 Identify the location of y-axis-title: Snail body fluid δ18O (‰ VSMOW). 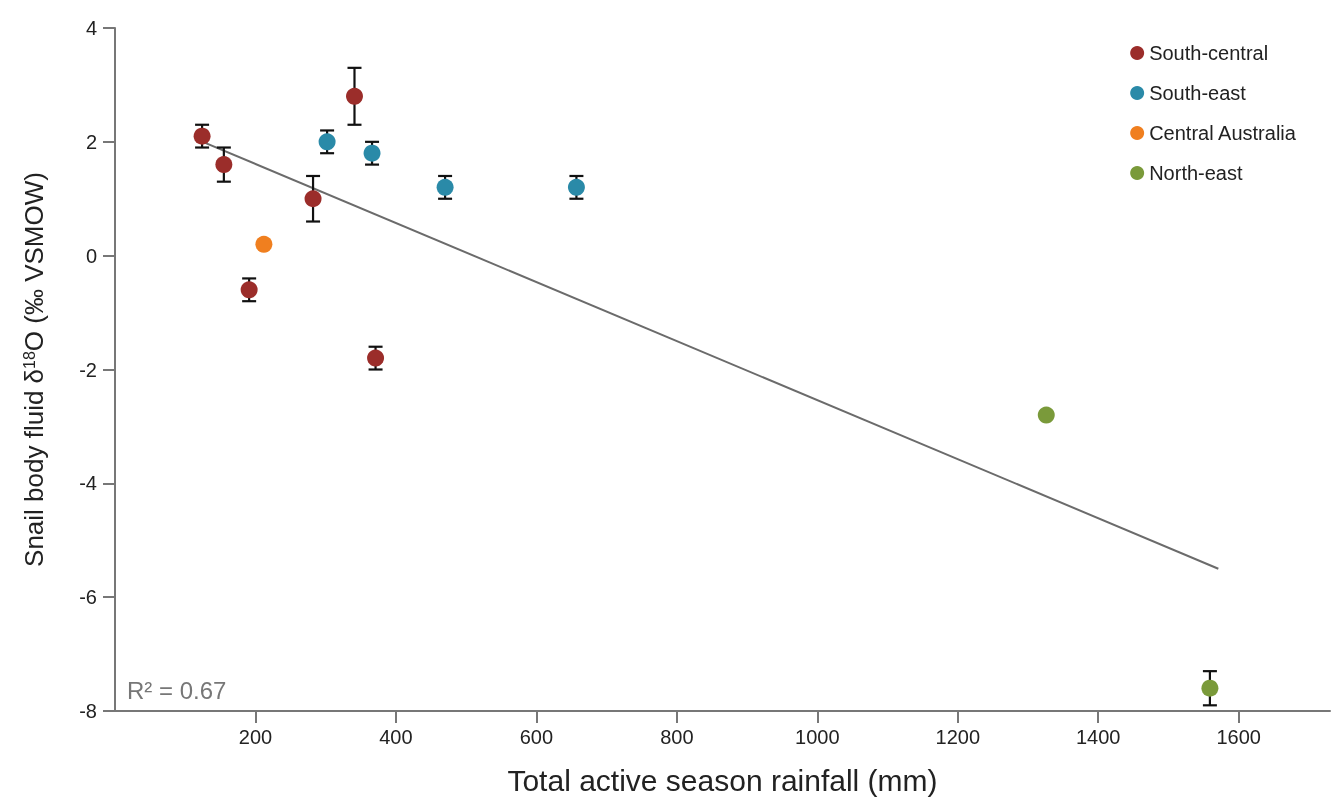
(34, 369).